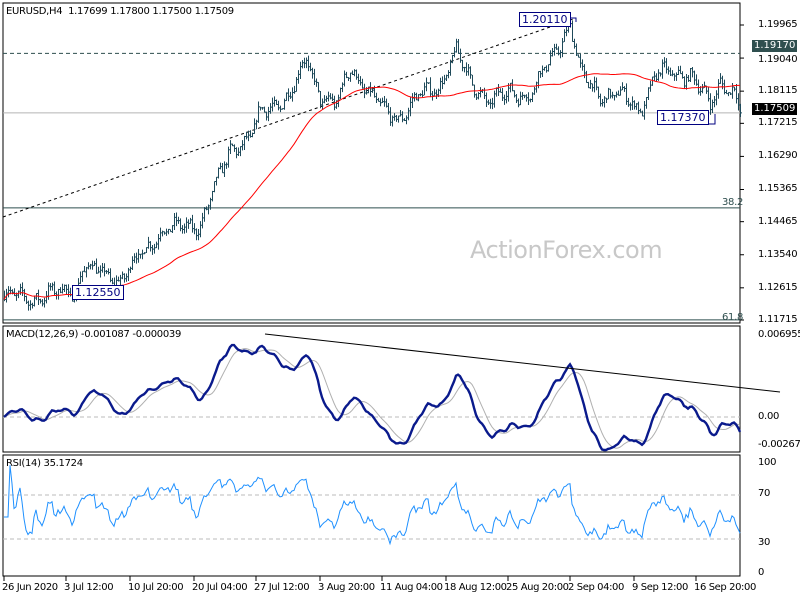 The width and height of the screenshot is (800, 600). What do you see at coordinates (767, 462) in the screenshot?
I see `rsi-tick-100: 100` at bounding box center [767, 462].